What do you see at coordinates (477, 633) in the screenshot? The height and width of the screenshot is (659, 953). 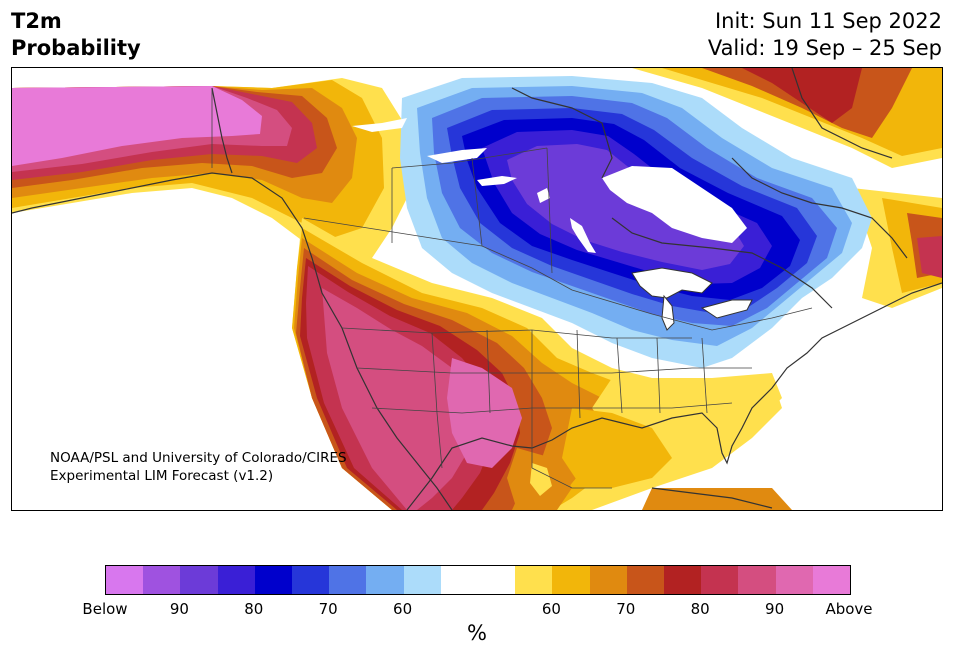 I see `units-label: %` at bounding box center [477, 633].